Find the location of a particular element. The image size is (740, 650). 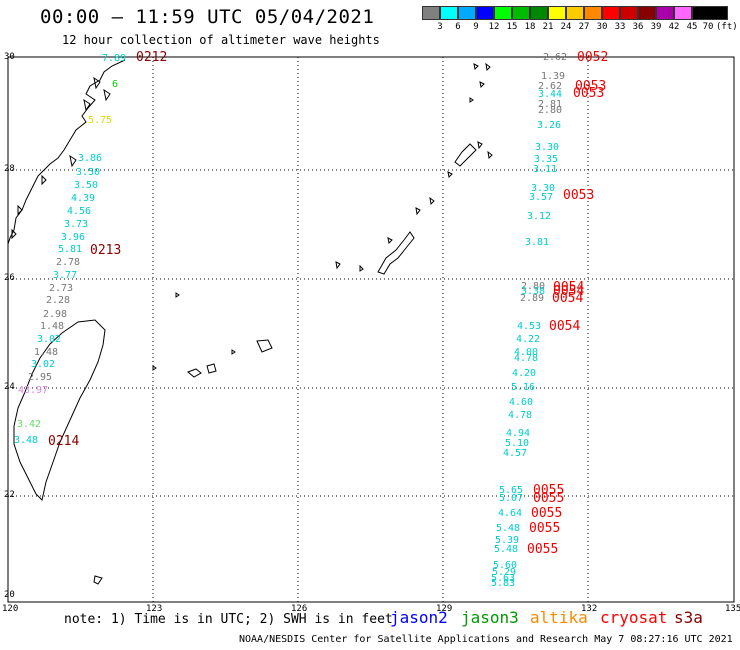

wave-height-value: 3.26 is located at coordinates (549, 125).